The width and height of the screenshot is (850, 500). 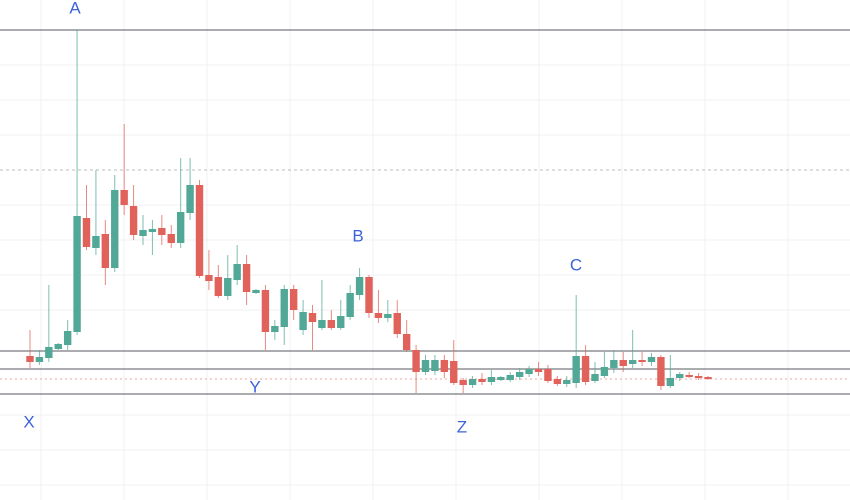 I want to click on annotation-label: Z, so click(x=462, y=426).